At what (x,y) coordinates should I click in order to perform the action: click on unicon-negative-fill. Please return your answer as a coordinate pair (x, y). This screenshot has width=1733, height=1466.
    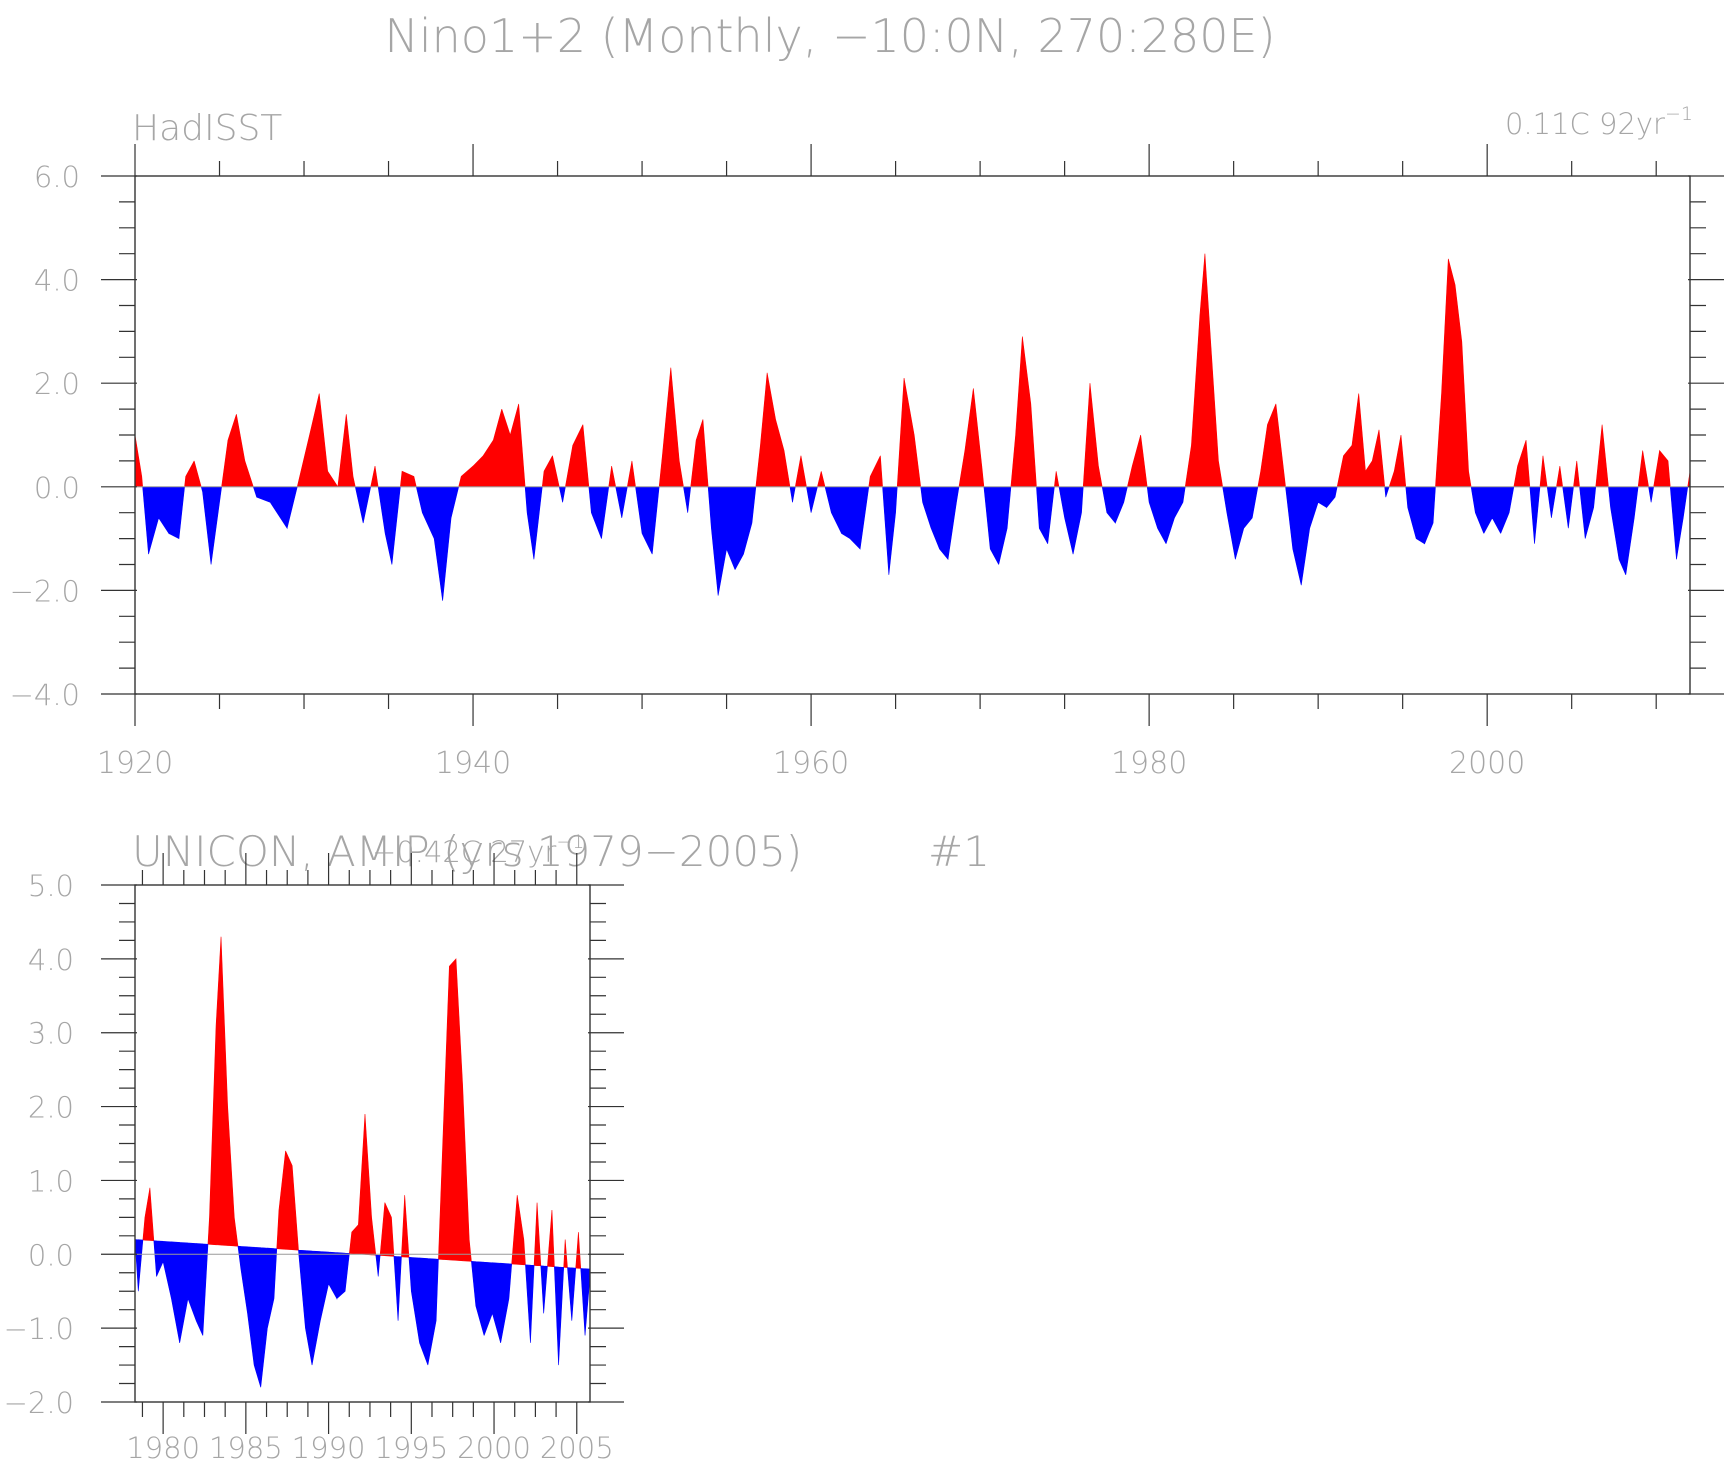
    Looking at the image, I should click on (362, 1313).